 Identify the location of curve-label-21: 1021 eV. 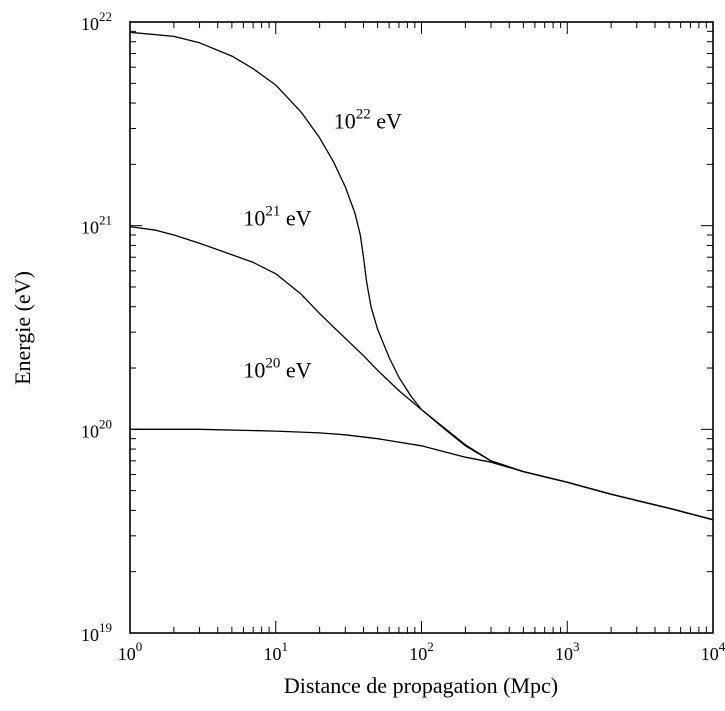
(277, 217).